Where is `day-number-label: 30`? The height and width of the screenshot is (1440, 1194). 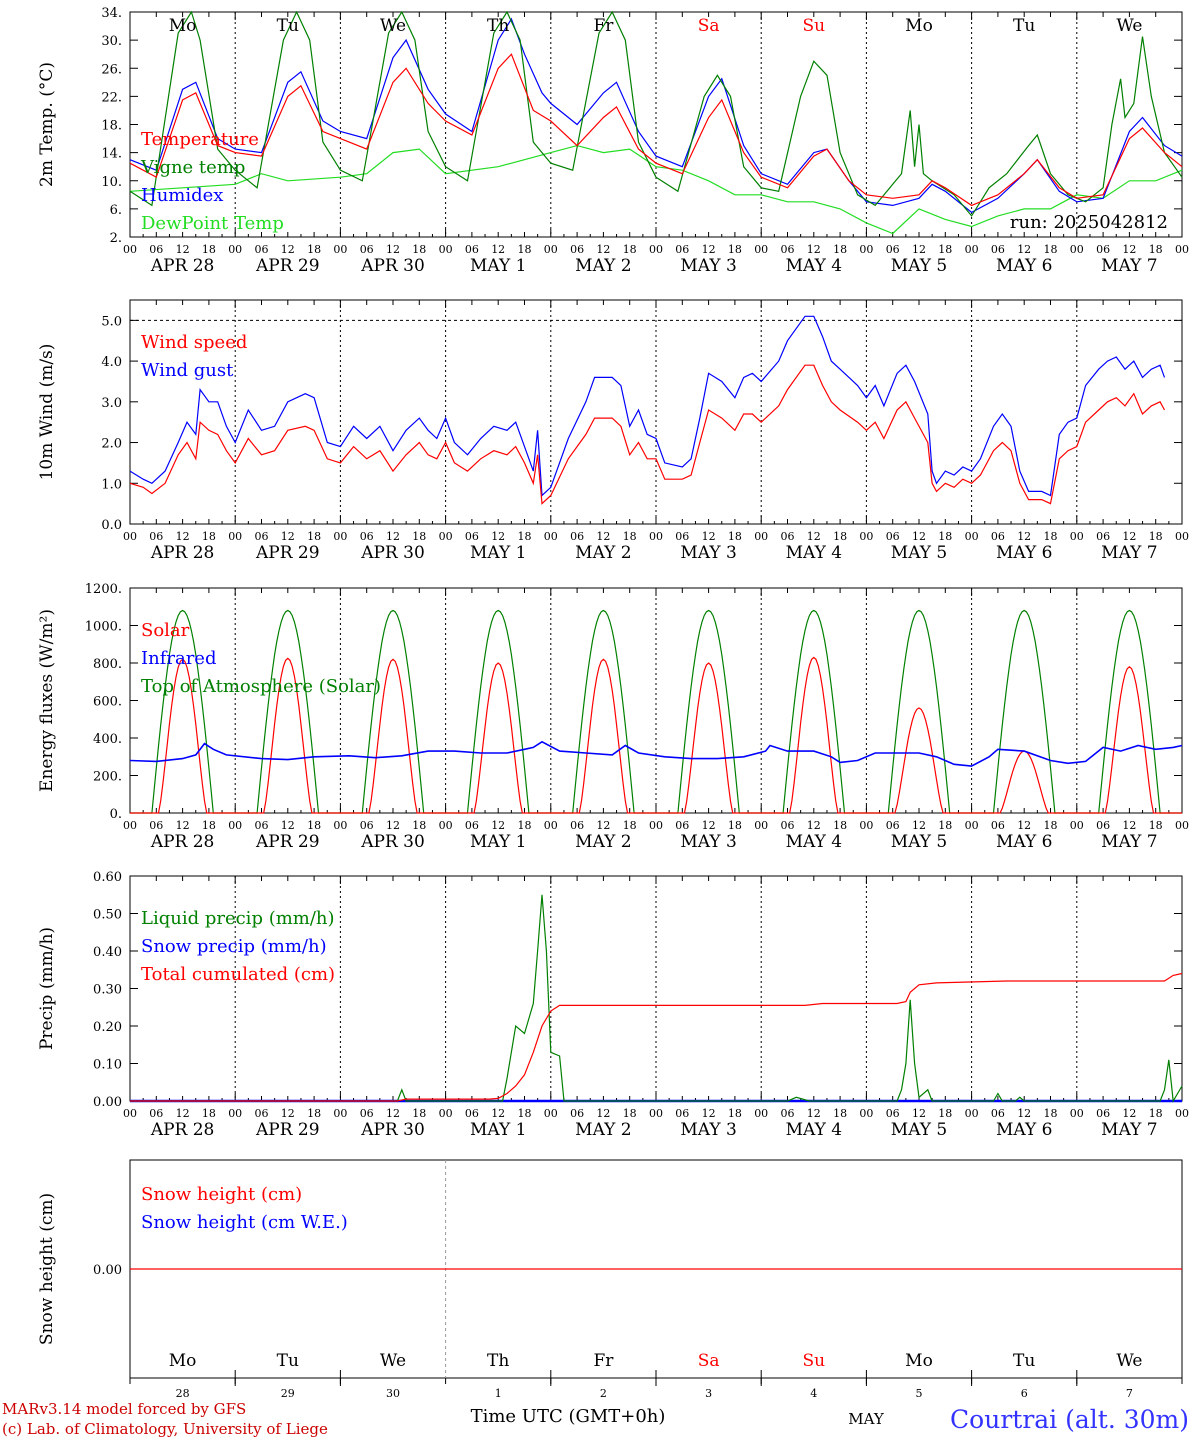
day-number-label: 30 is located at coordinates (393, 1393).